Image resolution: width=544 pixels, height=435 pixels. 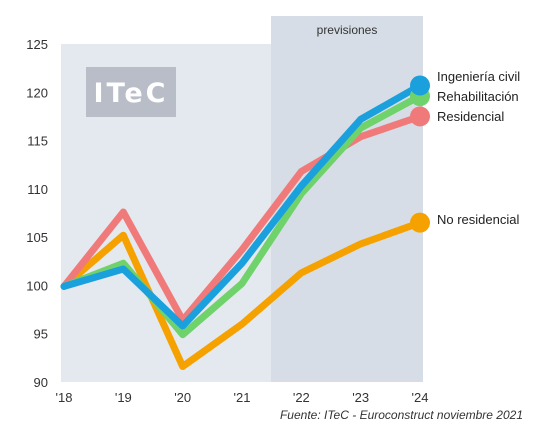 What do you see at coordinates (420, 116) in the screenshot?
I see `series-end-marker-residencial` at bounding box center [420, 116].